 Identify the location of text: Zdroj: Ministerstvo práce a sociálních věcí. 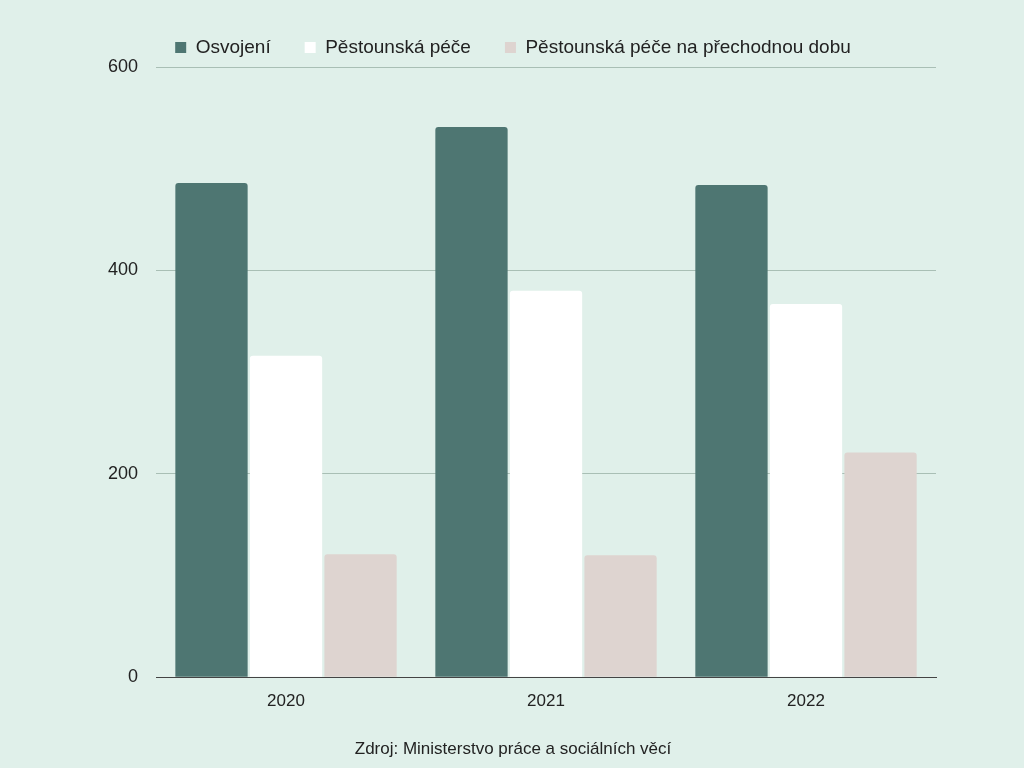
(513, 749).